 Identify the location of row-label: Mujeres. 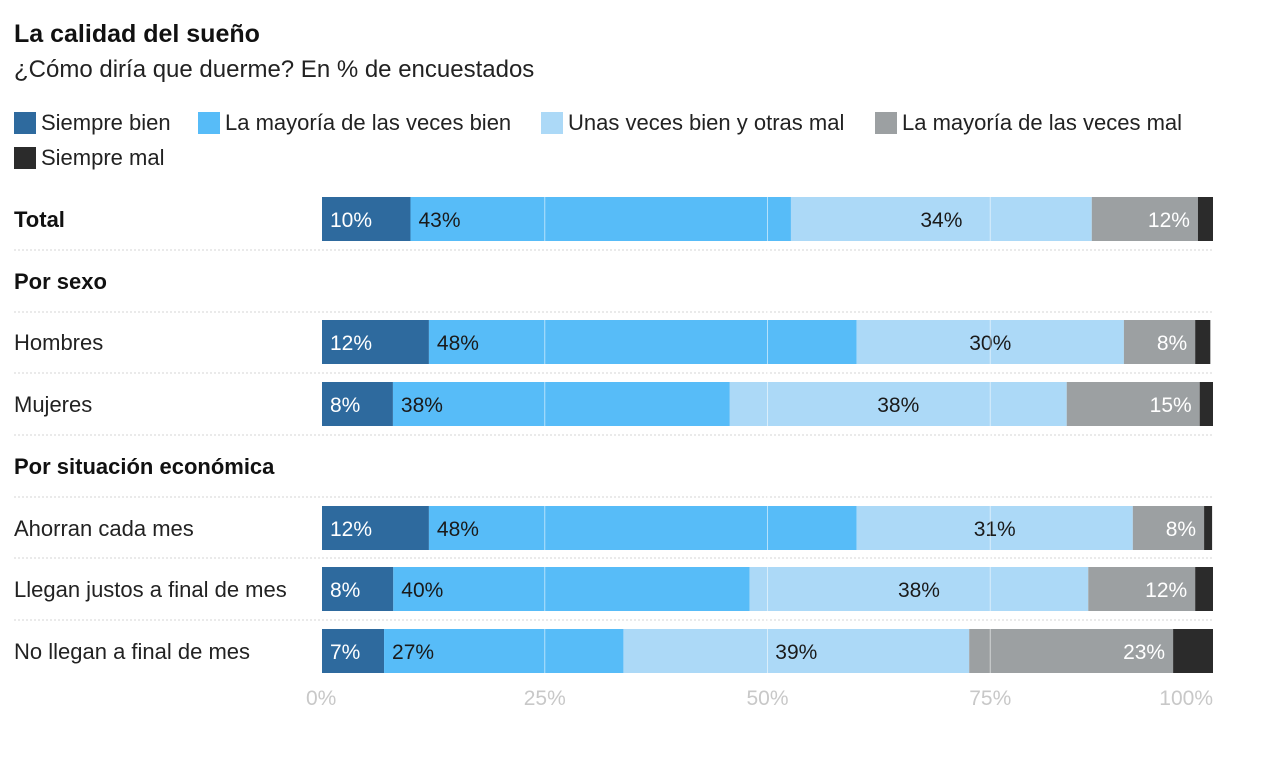
(53, 404).